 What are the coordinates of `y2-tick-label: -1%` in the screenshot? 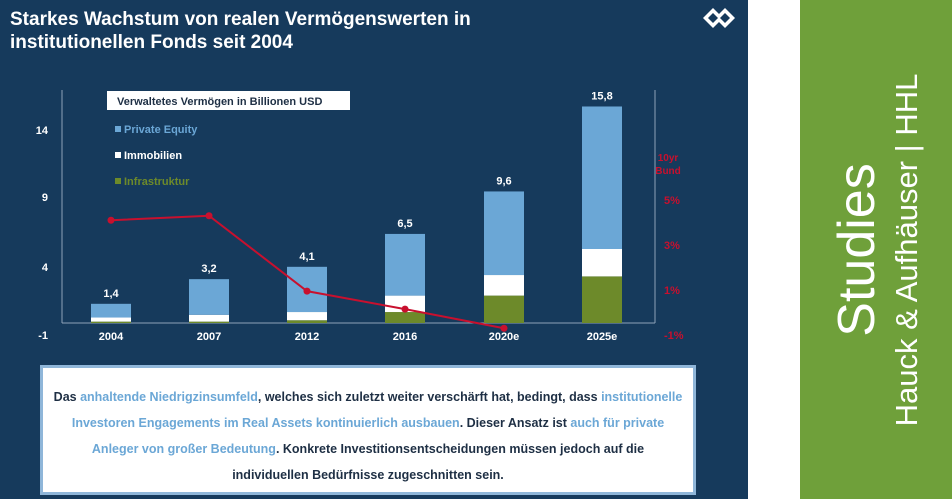 It's located at (674, 336).